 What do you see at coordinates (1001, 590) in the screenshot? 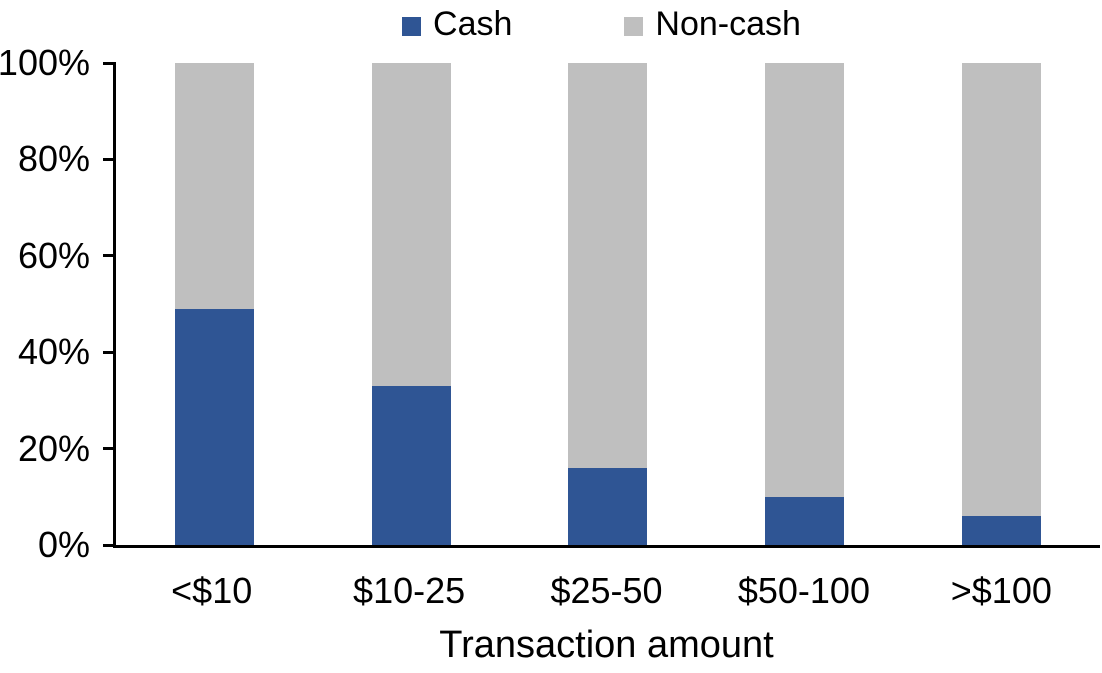
I see `x-axis-label: >$100` at bounding box center [1001, 590].